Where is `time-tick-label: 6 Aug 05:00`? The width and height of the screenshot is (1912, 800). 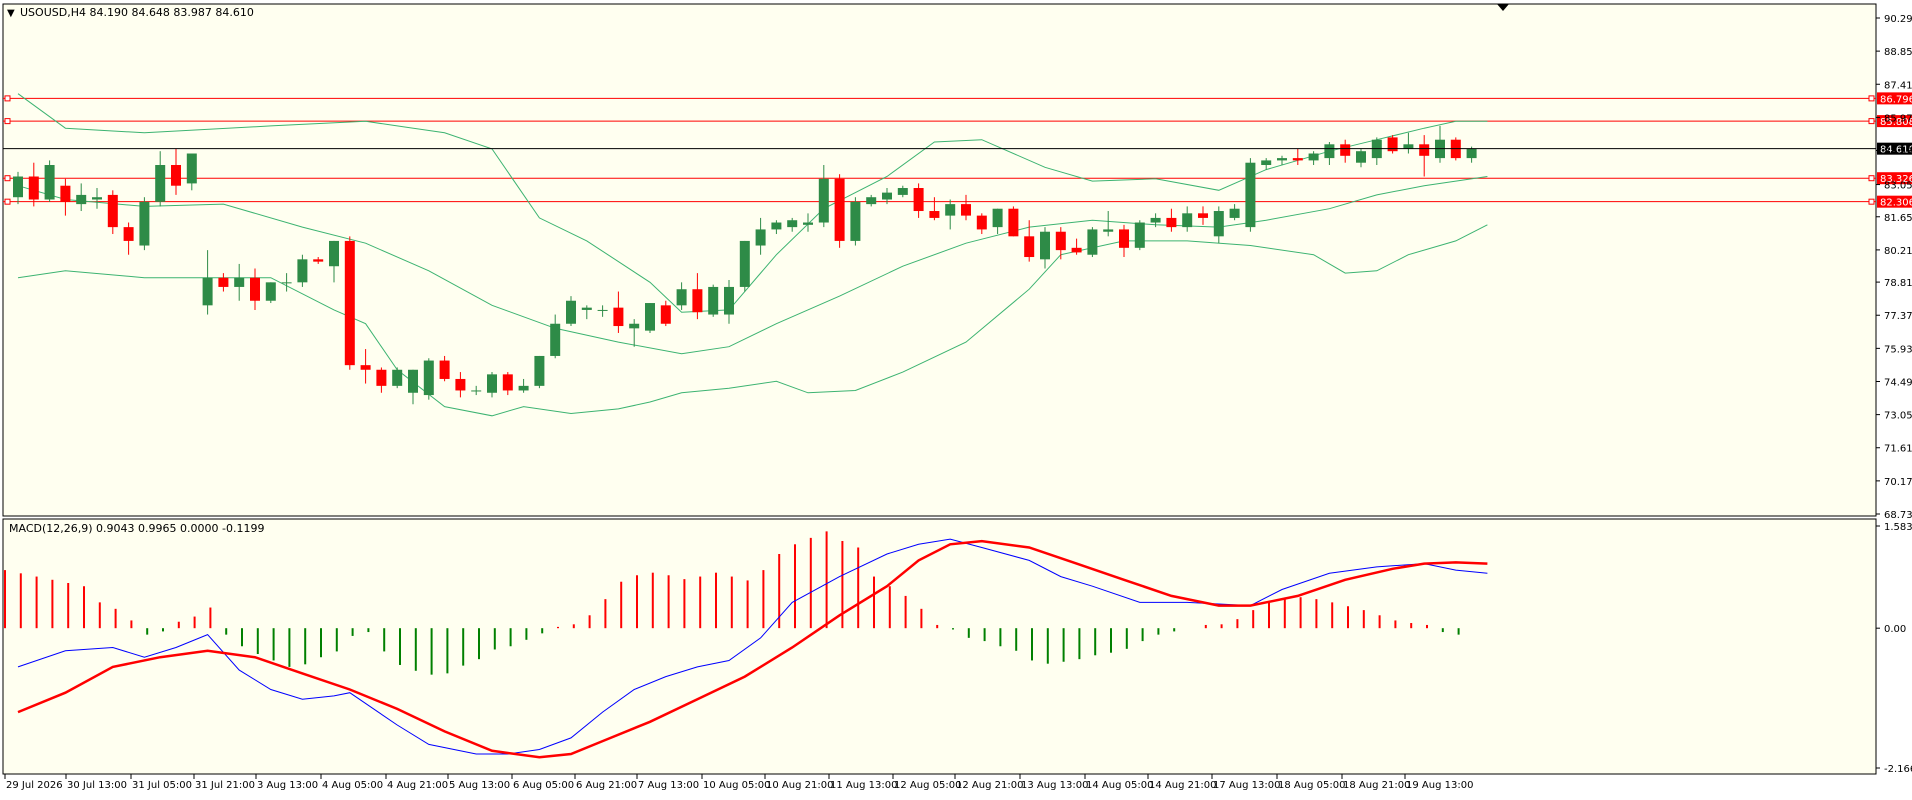
time-tick-label: 6 Aug 05:00 is located at coordinates (543, 785).